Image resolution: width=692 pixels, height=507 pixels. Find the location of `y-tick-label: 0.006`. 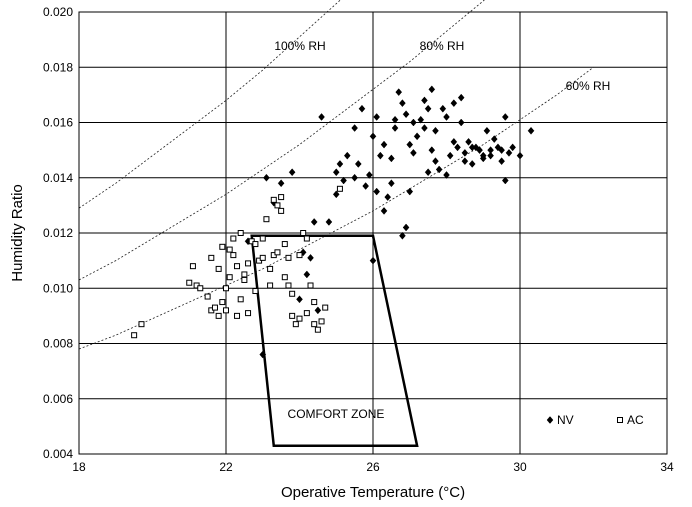

y-tick-label: 0.006 is located at coordinates (58, 399).